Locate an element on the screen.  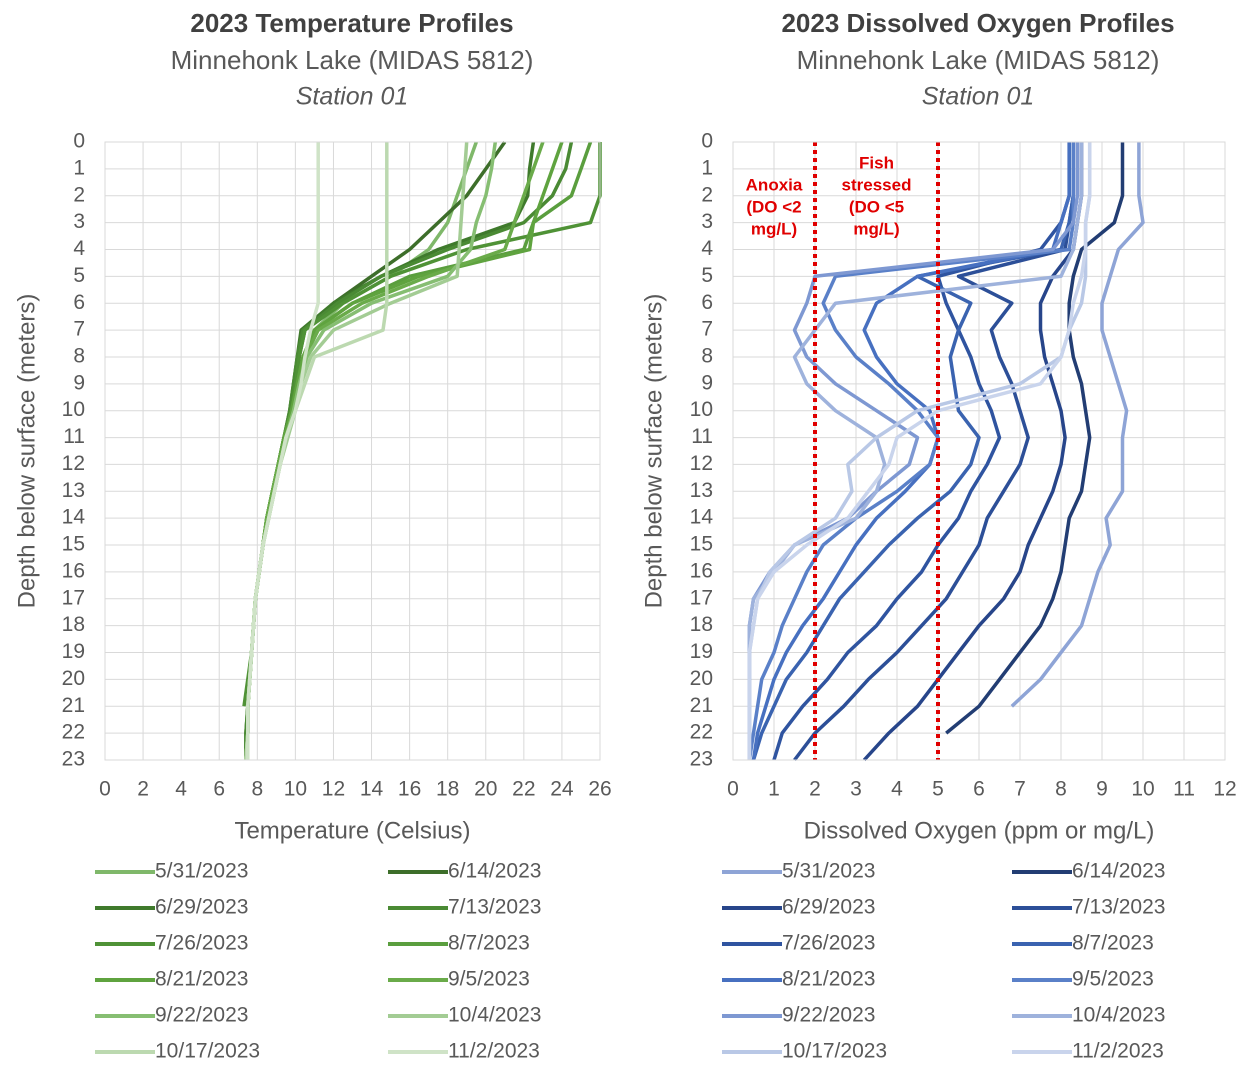
chart-title: 2023 Temperature Profiles is located at coordinates (351, 23).